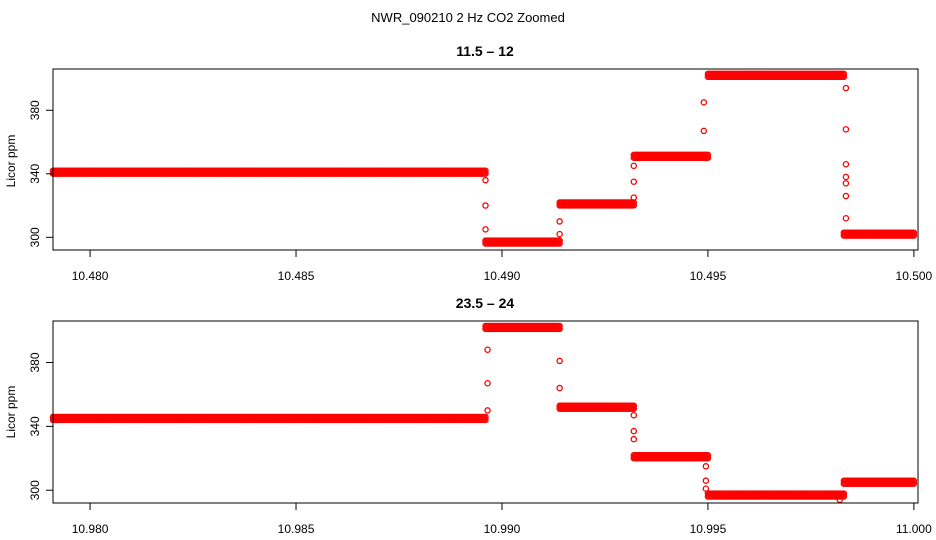  Describe the element at coordinates (90, 276) in the screenshot. I see `x-tick-label: 10.480` at that location.